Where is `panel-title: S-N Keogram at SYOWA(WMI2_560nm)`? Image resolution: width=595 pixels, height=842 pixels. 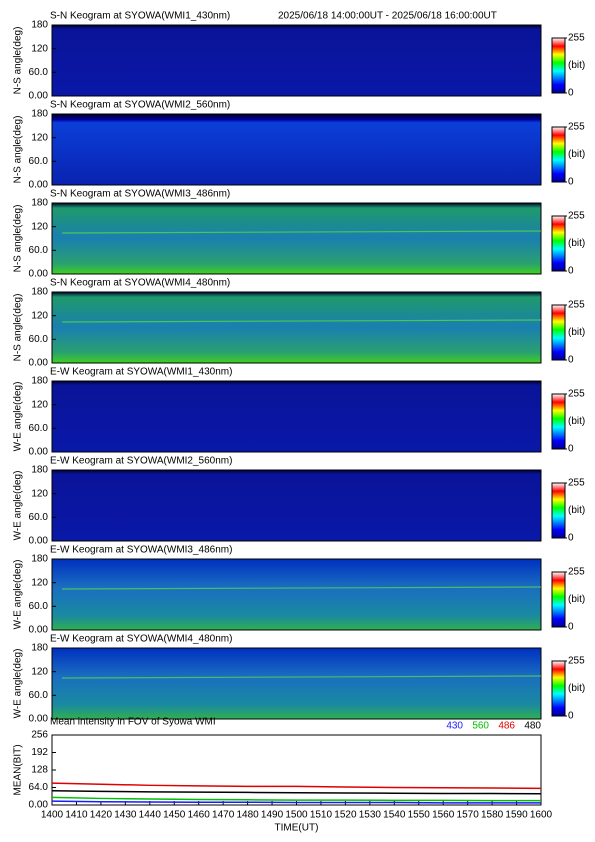 panel-title: S-N Keogram at SYOWA(WMI2_560nm) is located at coordinates (140, 105).